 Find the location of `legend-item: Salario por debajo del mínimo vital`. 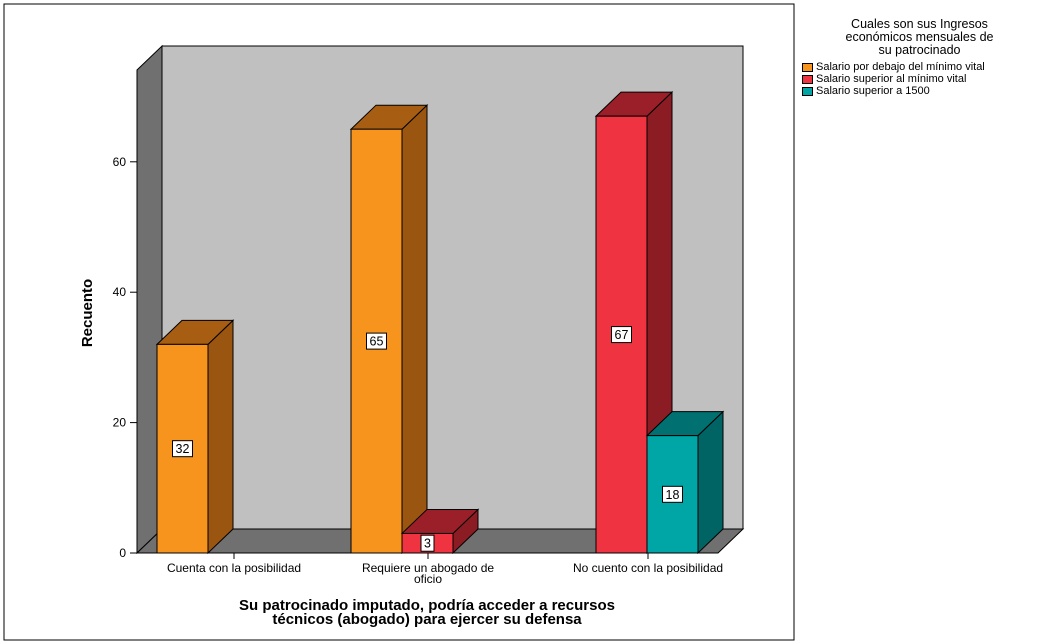

legend-item: Salario por debajo del mínimo vital is located at coordinates (922, 67).